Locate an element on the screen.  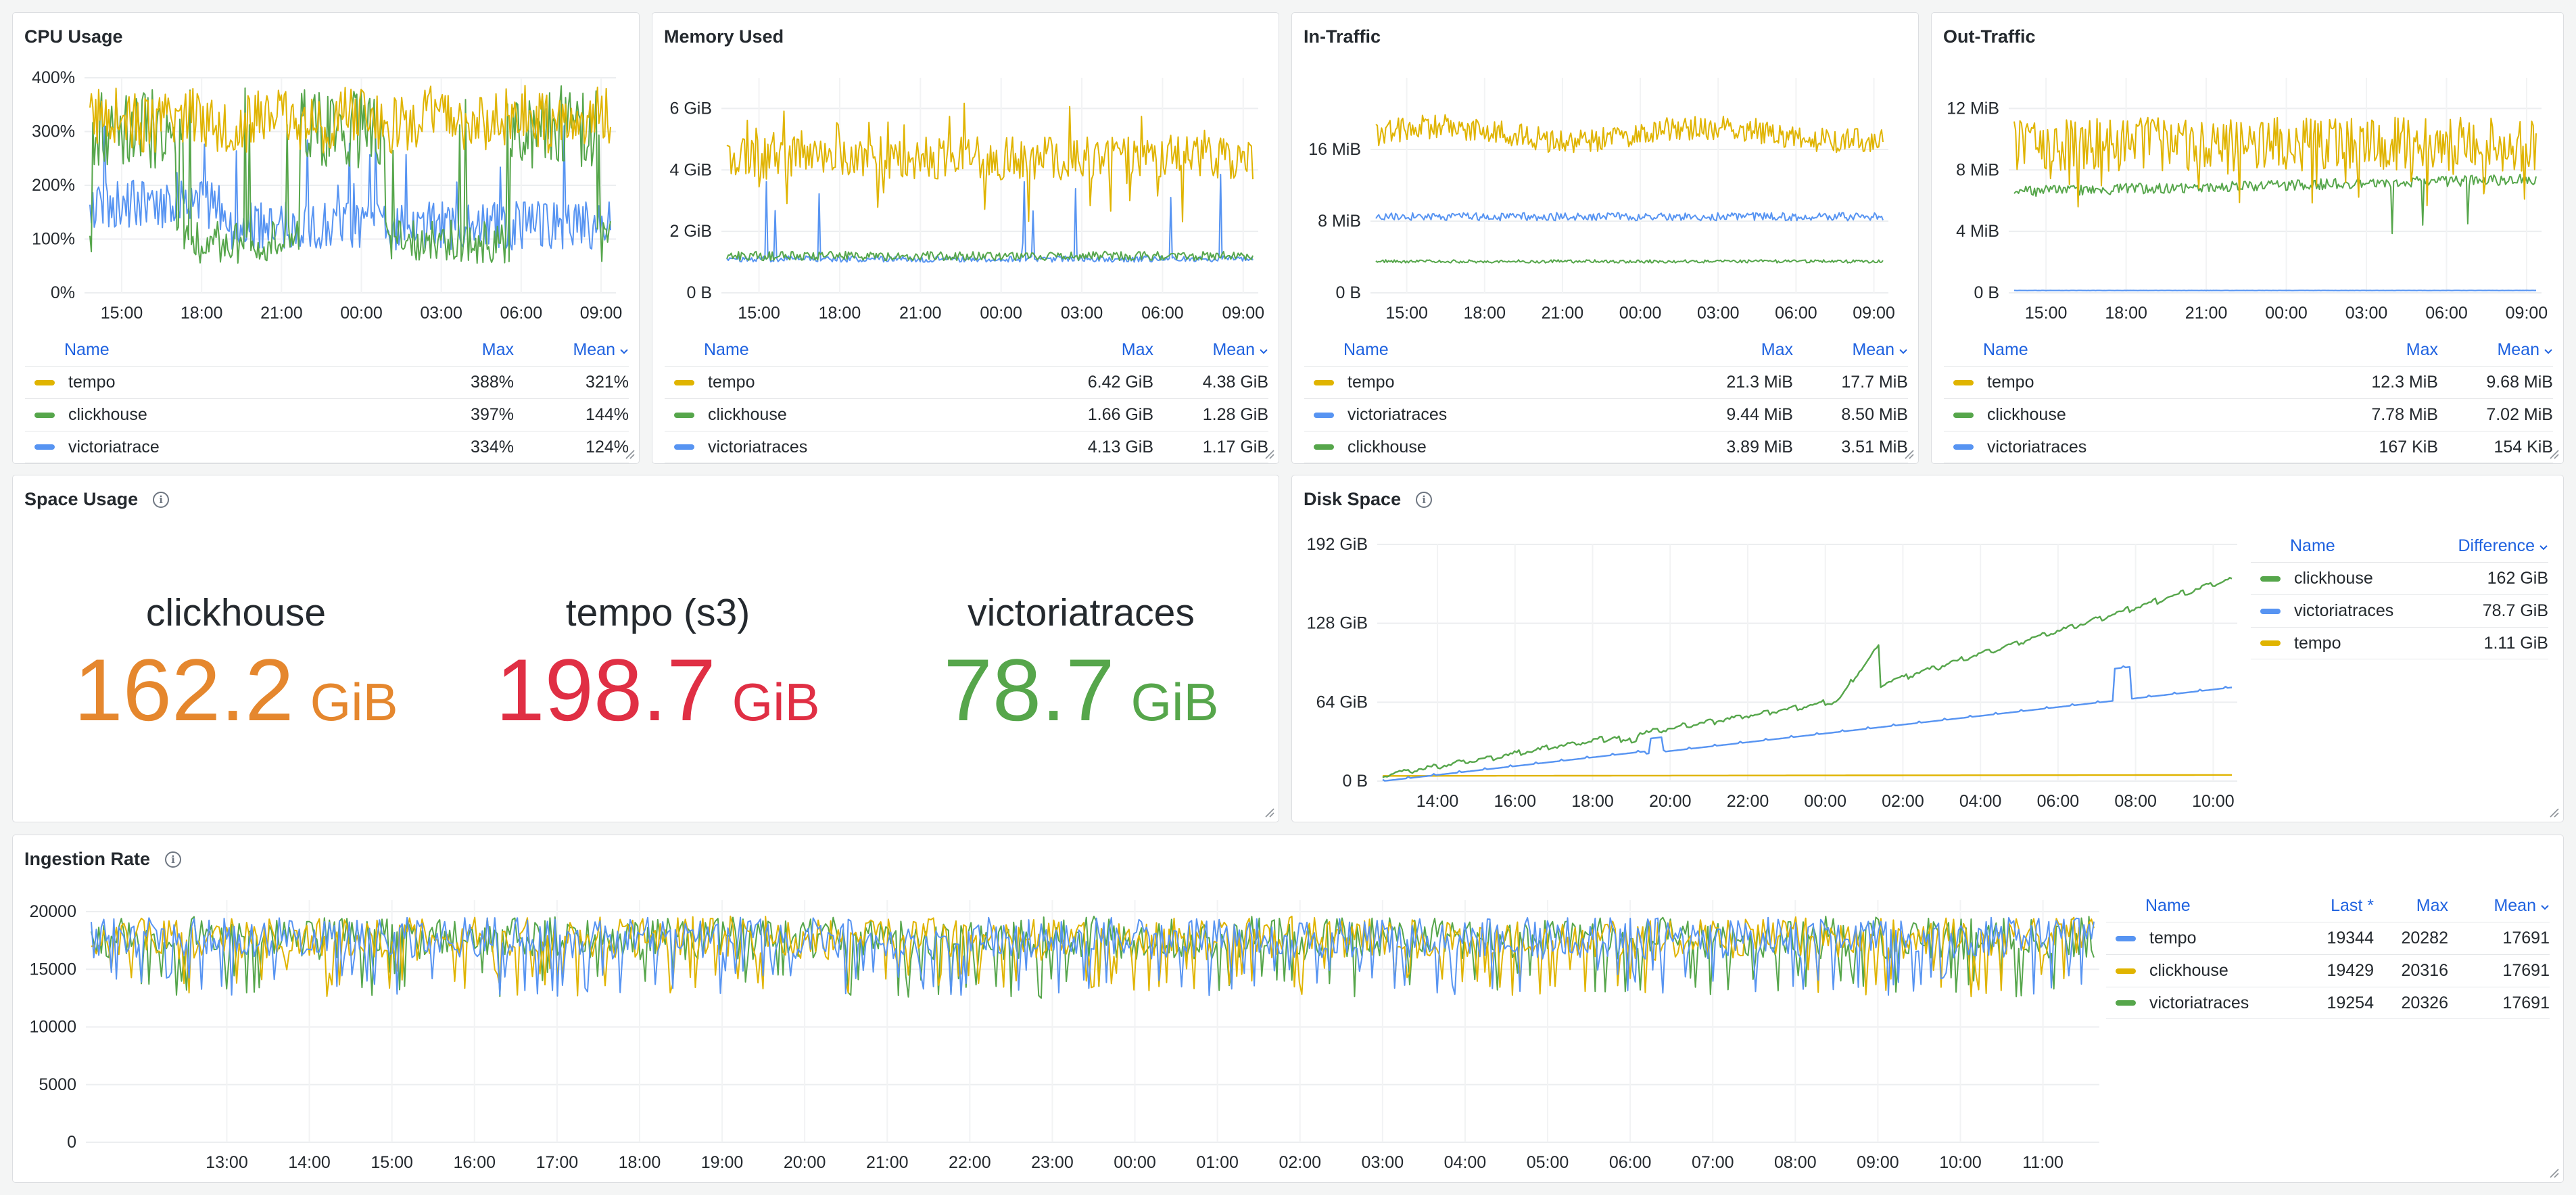
x-tick-label: 00:00 is located at coordinates (1640, 314).